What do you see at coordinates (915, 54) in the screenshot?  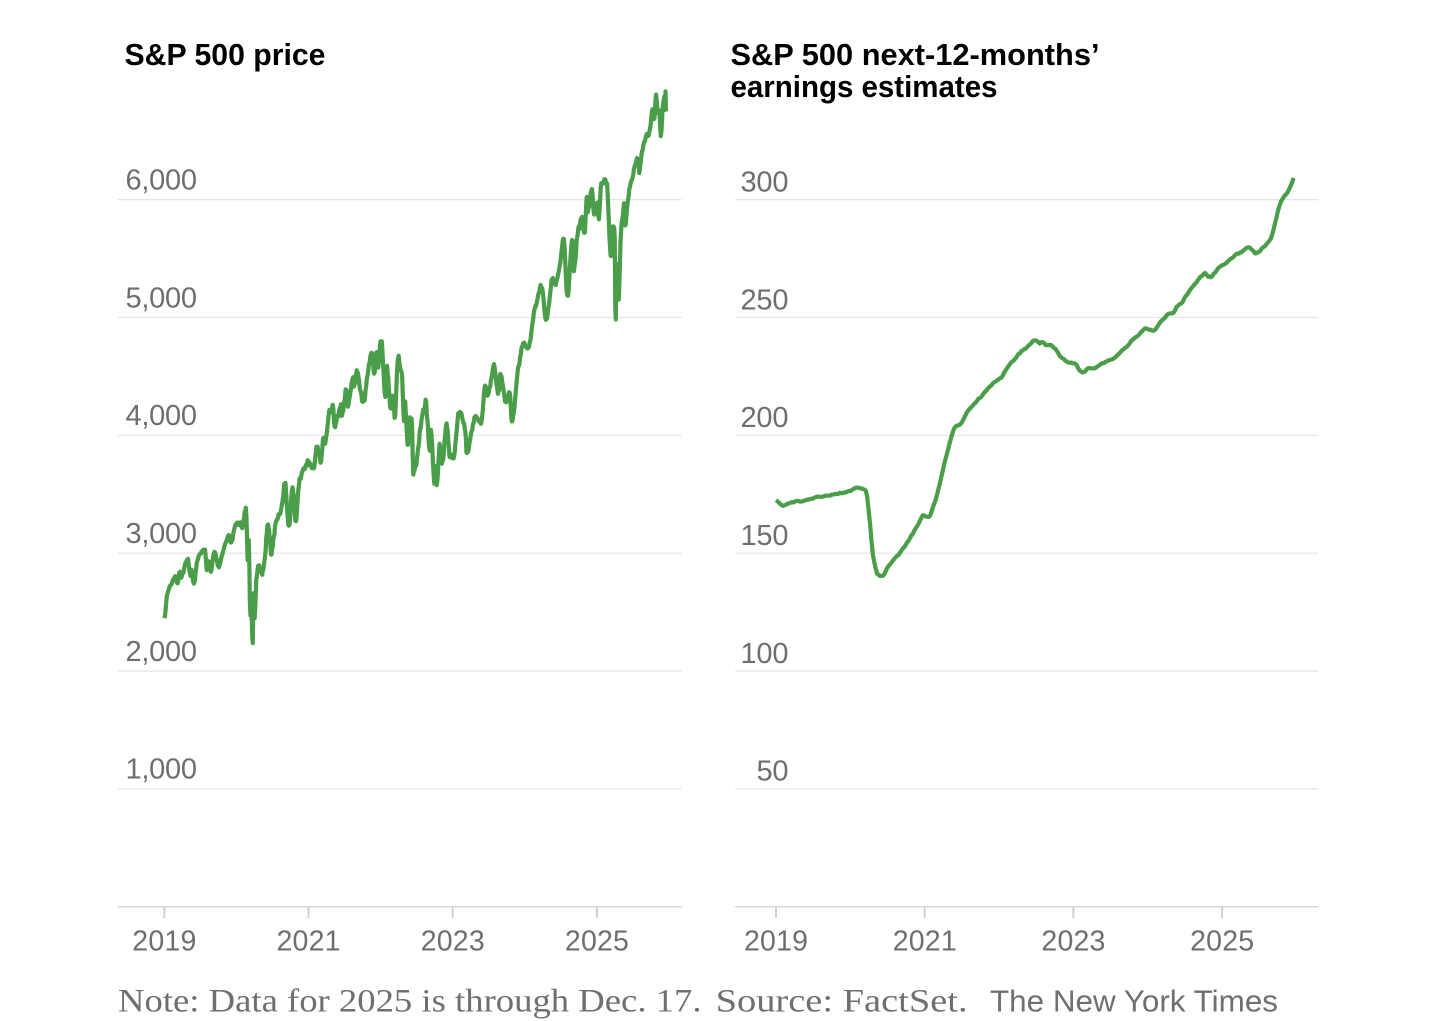 I see `svg-text: S&P 500 next-12-months’` at bounding box center [915, 54].